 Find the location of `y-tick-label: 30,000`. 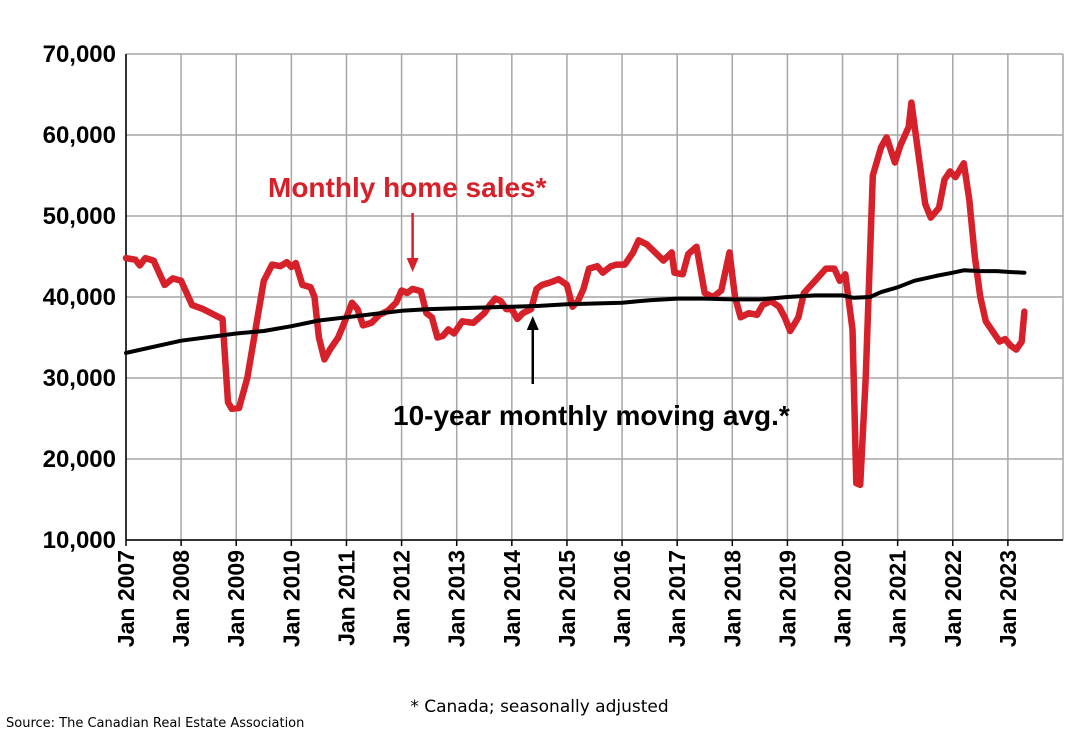

y-tick-label: 30,000 is located at coordinates (79, 378).